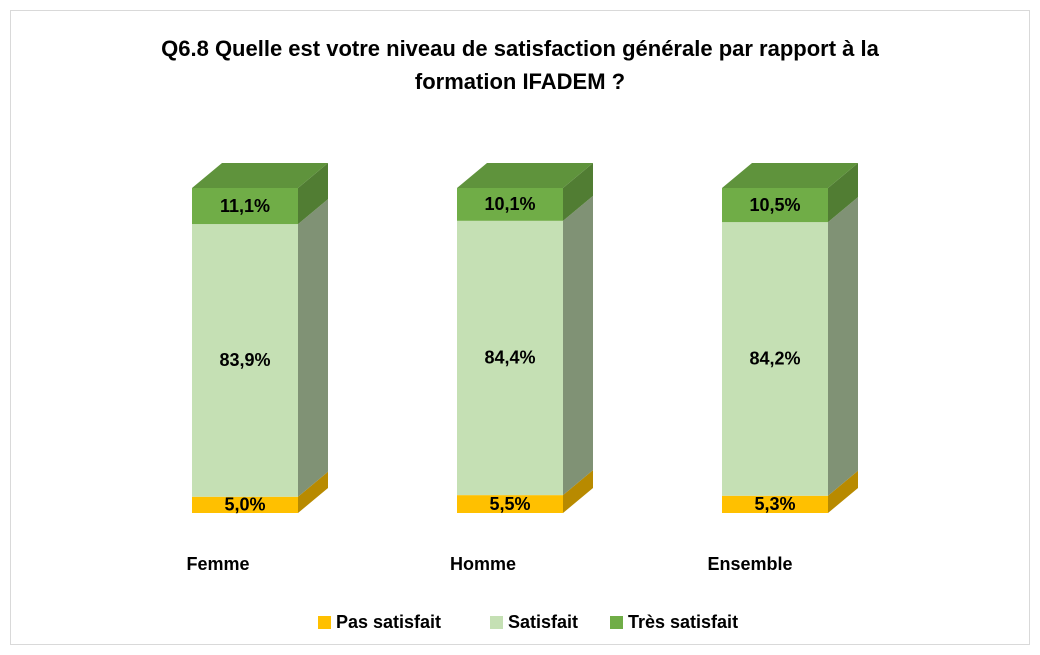 Image resolution: width=1040 pixels, height=655 pixels. What do you see at coordinates (543, 622) in the screenshot?
I see `legend-label: Satisfait` at bounding box center [543, 622].